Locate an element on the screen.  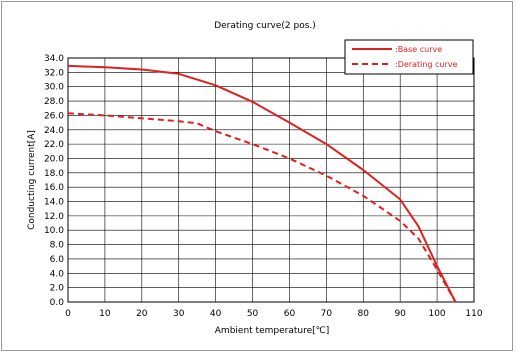
y-axis-label: Conducting current[A] is located at coordinates (32, 180).